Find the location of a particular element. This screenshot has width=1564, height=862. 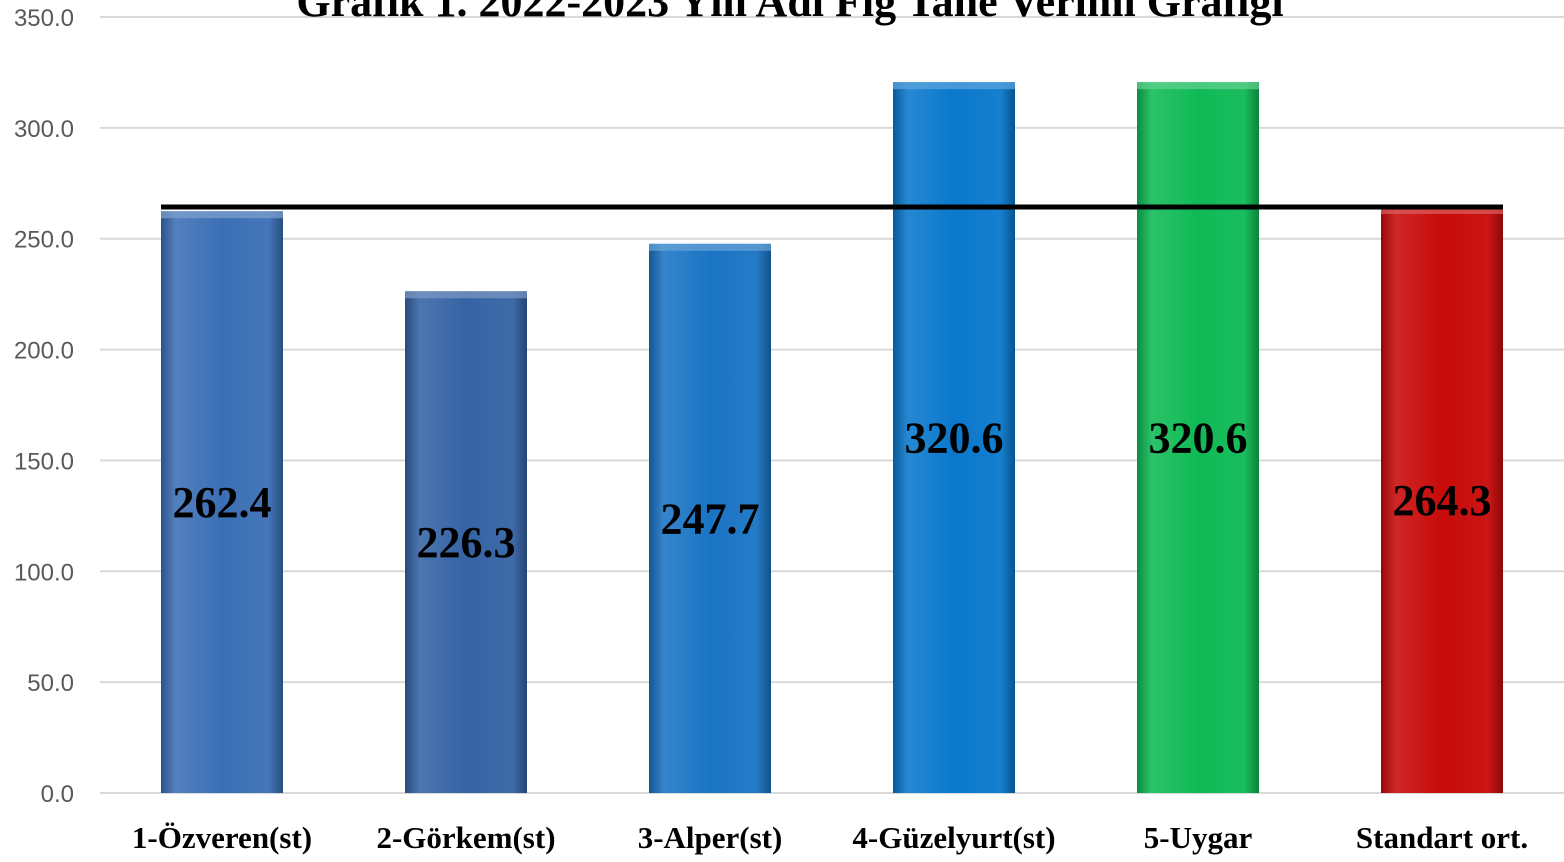

data-label: 264.3 is located at coordinates (1442, 500).